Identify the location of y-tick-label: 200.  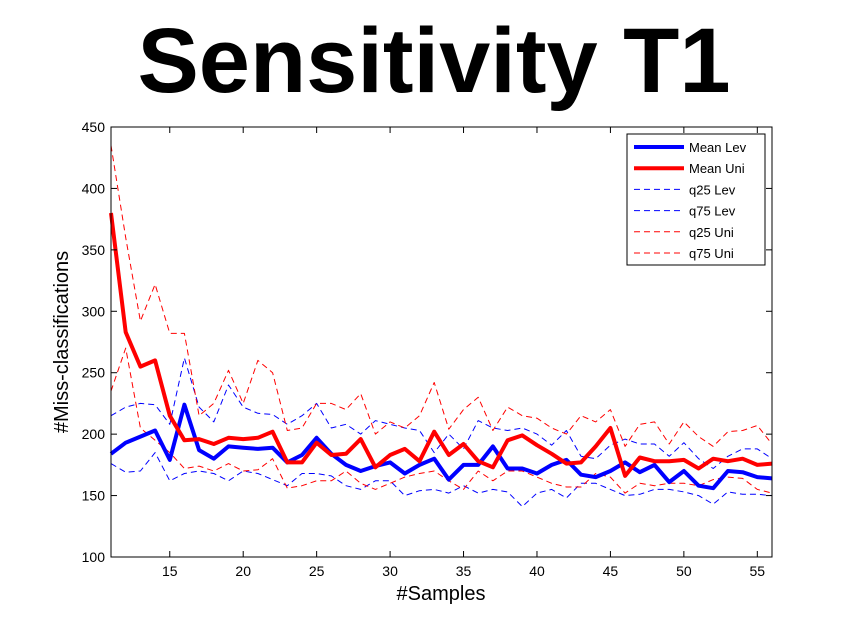
(94, 434).